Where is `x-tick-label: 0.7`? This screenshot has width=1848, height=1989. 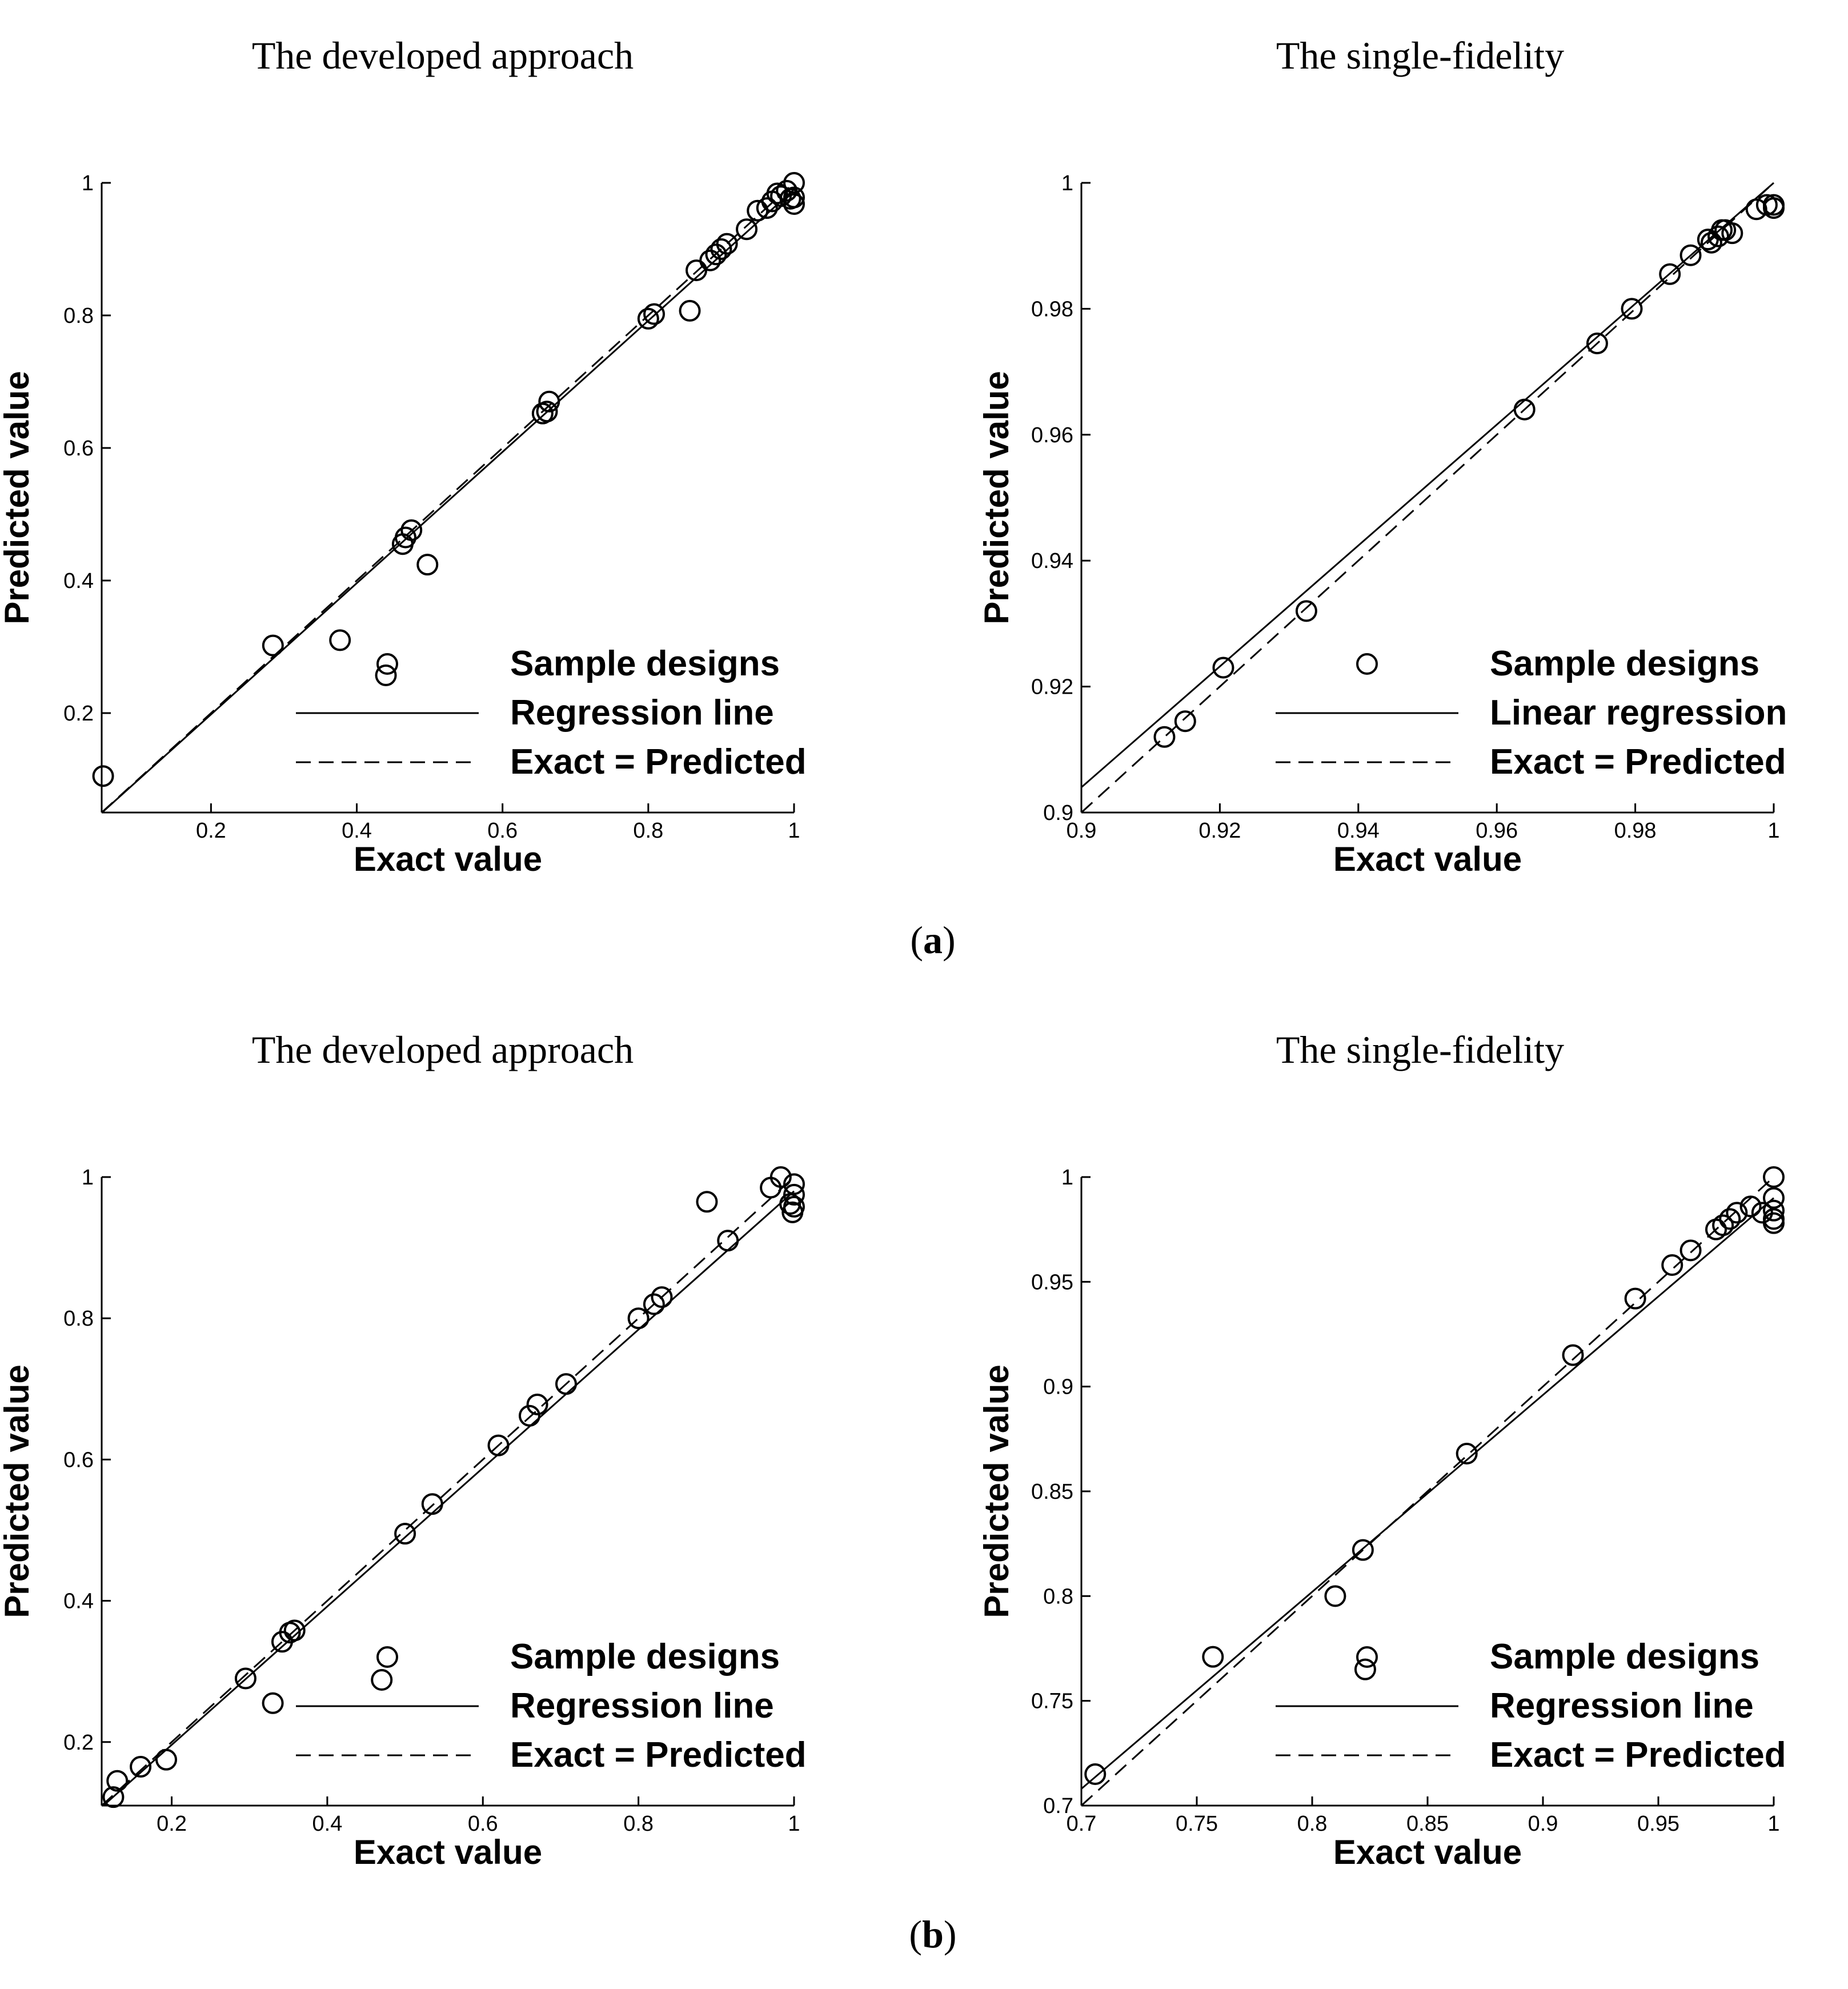 x-tick-label: 0.7 is located at coordinates (1082, 1824).